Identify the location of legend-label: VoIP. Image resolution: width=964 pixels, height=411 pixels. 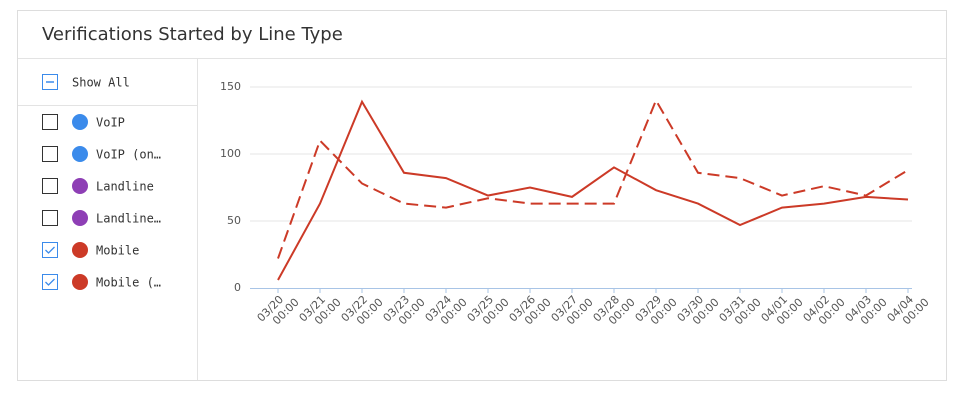
(110, 123).